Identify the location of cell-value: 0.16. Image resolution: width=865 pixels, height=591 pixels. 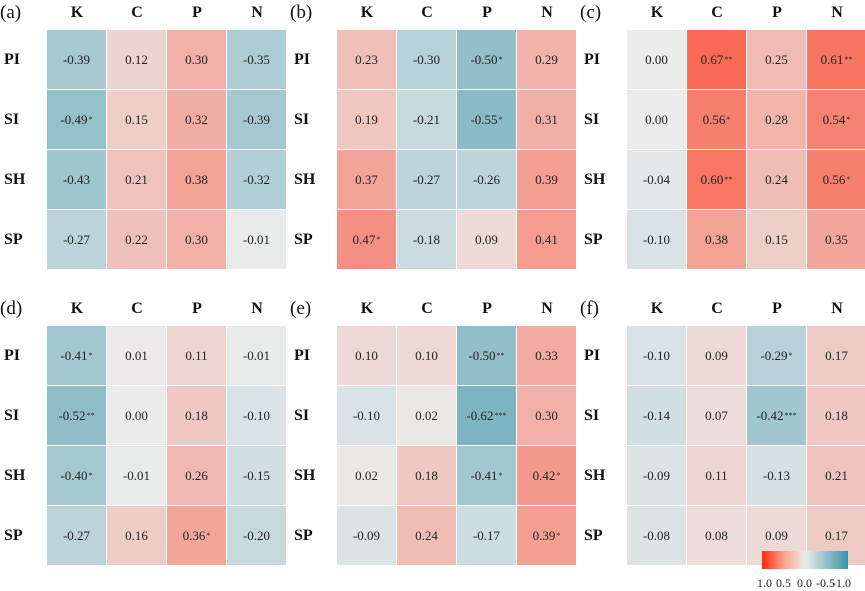
(136, 535).